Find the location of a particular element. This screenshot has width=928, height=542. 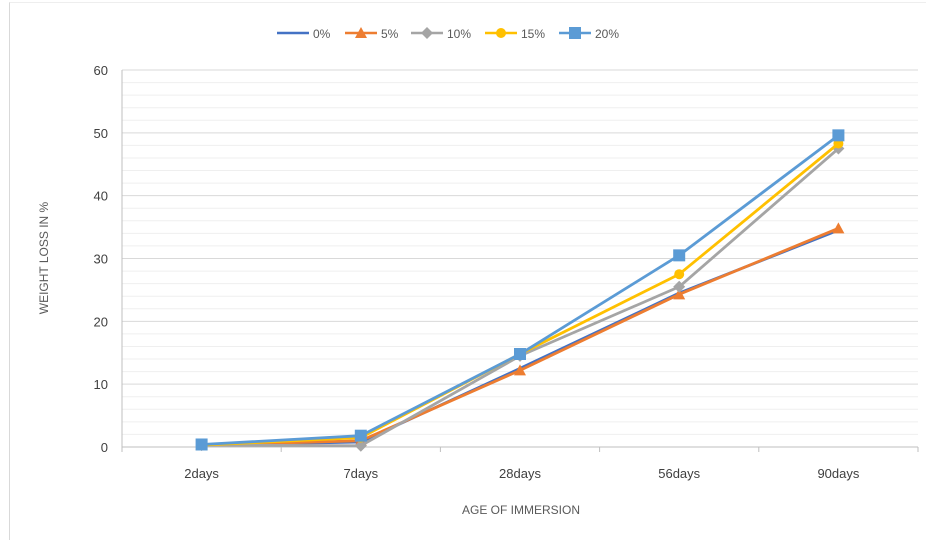

y-axis-ticks: 0 10 20 30 40 50 60 is located at coordinates (101, 259).